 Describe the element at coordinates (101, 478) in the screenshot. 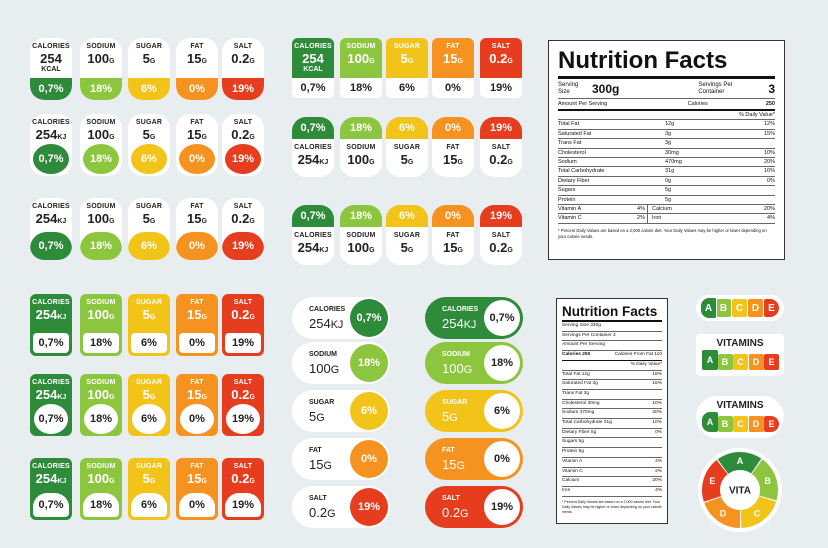

I see `nutrient-value: 100G` at that location.